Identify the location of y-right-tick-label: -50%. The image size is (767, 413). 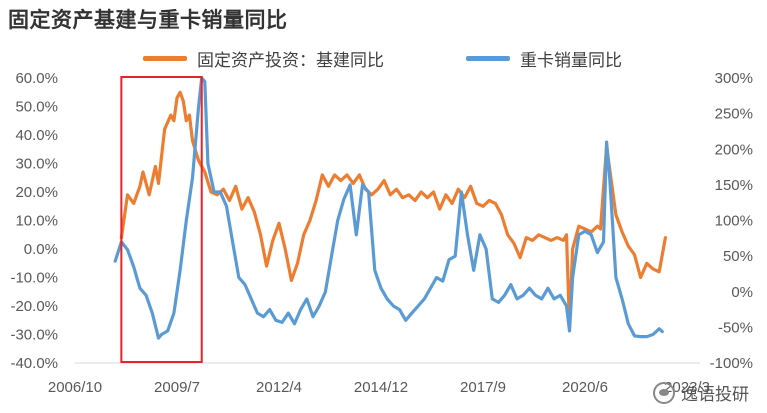
(735, 327).